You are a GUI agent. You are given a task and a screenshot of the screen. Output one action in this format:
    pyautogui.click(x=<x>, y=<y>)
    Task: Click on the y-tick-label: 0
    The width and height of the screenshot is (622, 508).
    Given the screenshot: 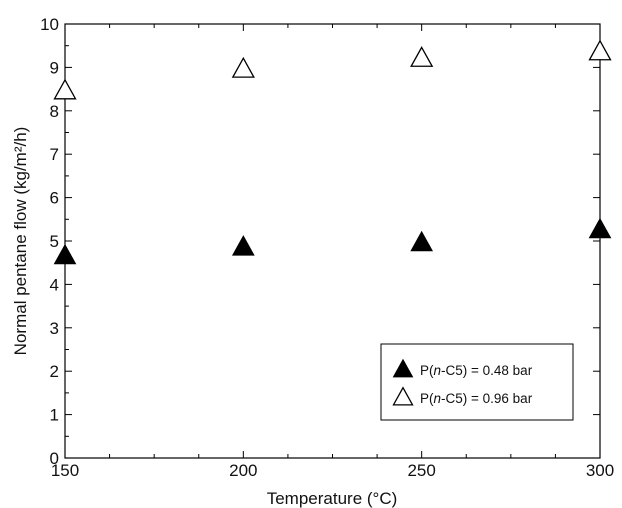 What is the action you would take?
    pyautogui.click(x=54, y=458)
    